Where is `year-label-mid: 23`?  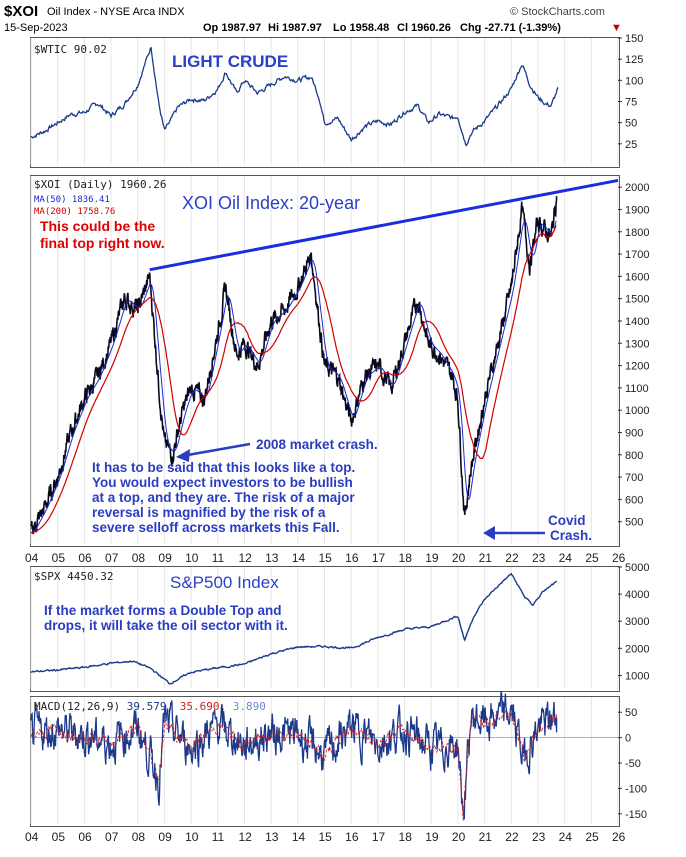 year-label-mid: 23 is located at coordinates (539, 558).